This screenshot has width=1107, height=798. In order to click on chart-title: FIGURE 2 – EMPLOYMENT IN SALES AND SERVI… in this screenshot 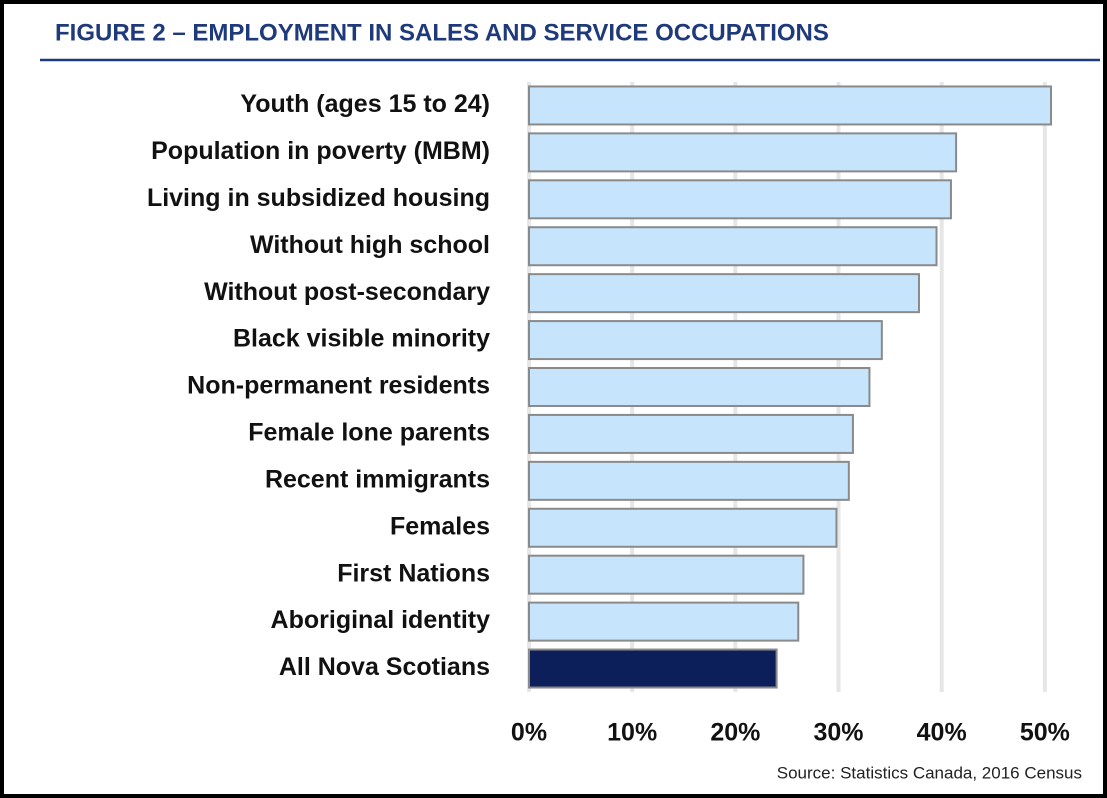, I will do `click(442, 32)`.